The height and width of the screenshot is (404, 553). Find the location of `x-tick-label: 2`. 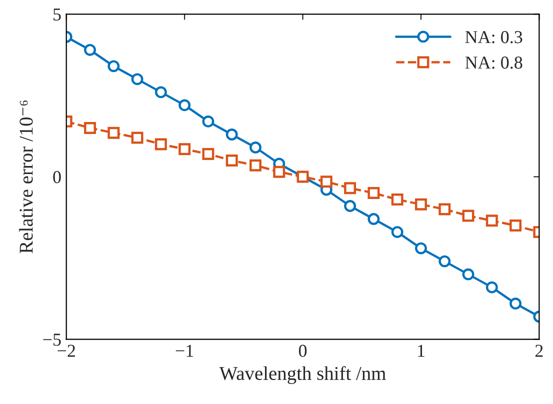

x-tick-label: 2 is located at coordinates (539, 350).